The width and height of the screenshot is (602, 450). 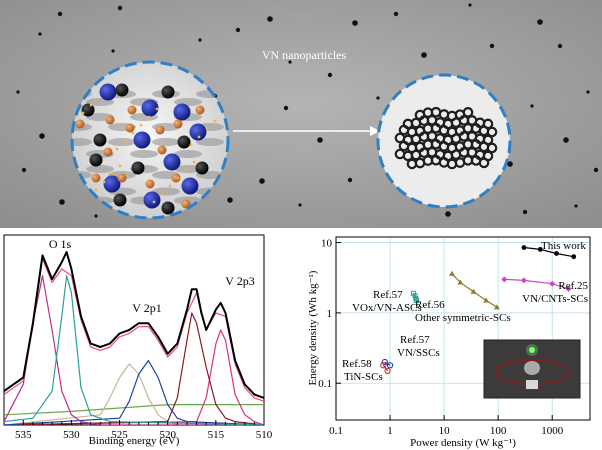 What do you see at coordinates (563, 246) in the screenshot?
I see `label-this-work: This work` at bounding box center [563, 246].